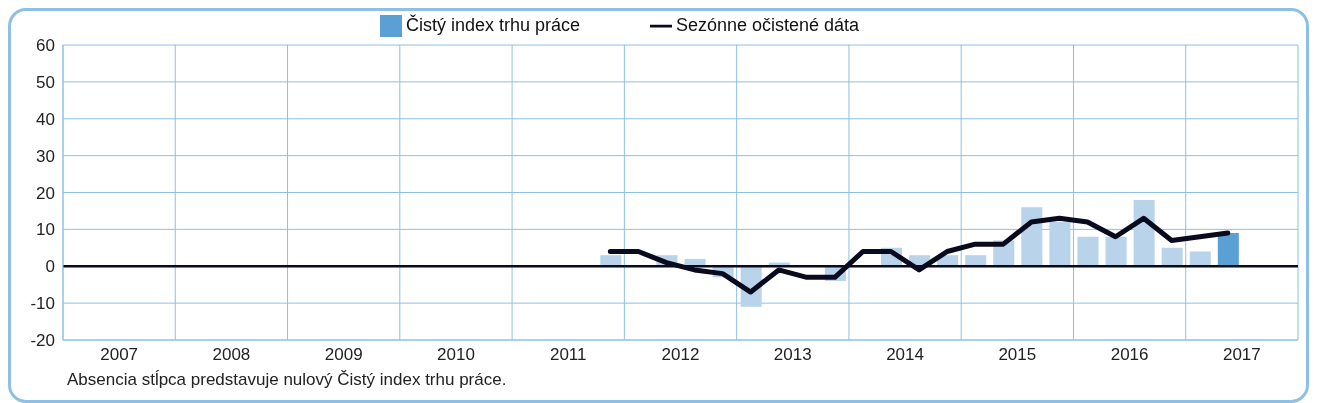 Image resolution: width=1317 pixels, height=403 pixels. I want to click on x-tick-label: 2008, so click(231, 355).